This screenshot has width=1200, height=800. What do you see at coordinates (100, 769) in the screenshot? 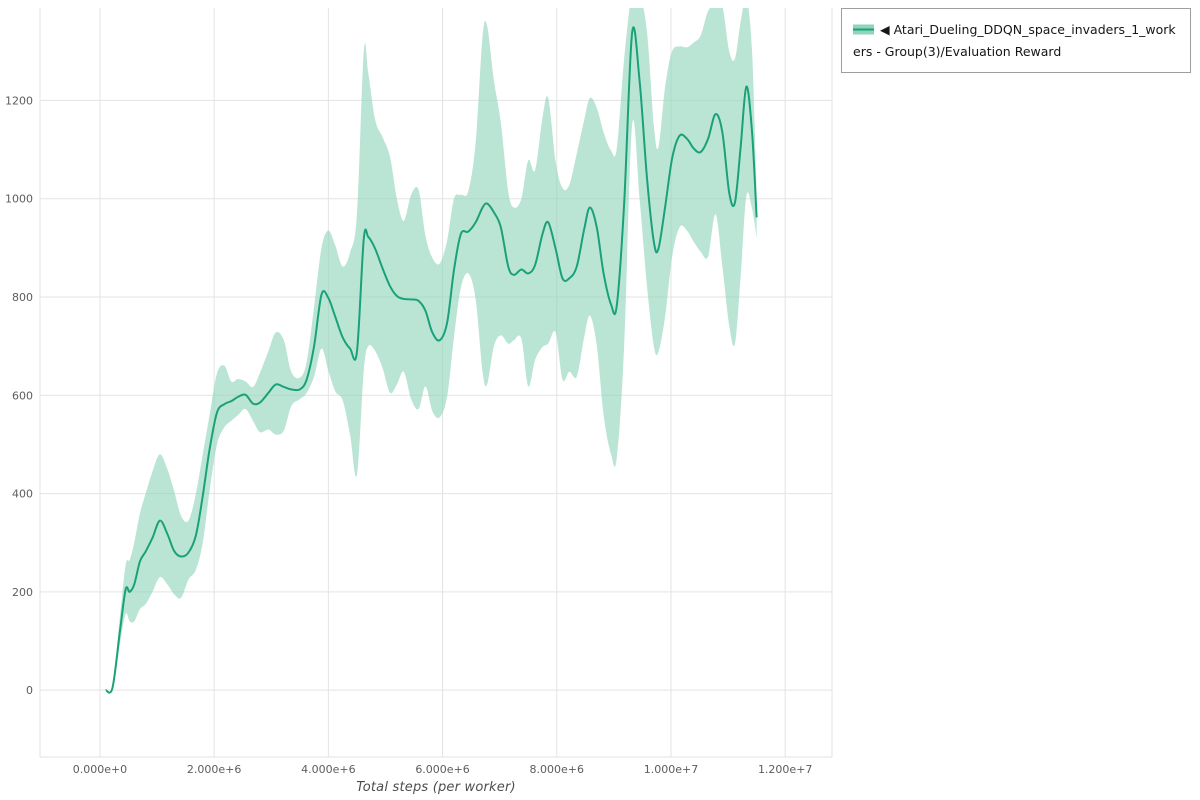
I see `x-tick-label: 0.000e+0` at bounding box center [100, 769].